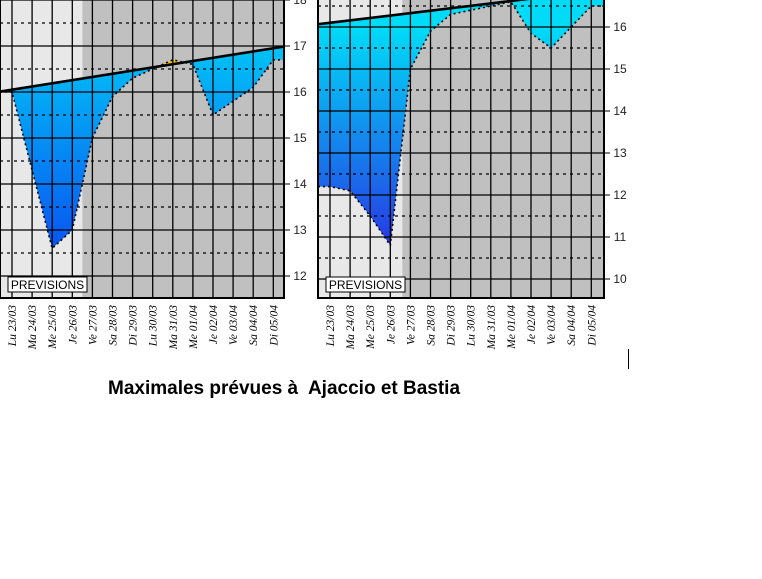  What do you see at coordinates (628, 359) in the screenshot?
I see `text-cursor` at bounding box center [628, 359].